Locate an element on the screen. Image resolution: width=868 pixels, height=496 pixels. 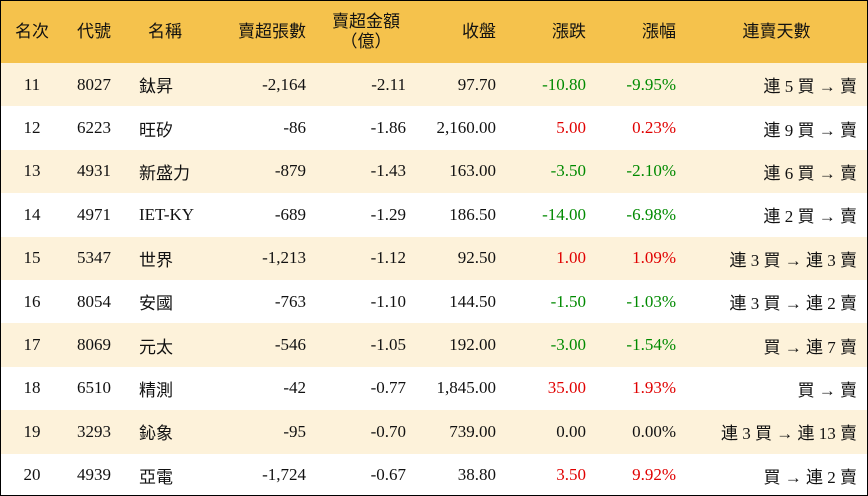
name-cell: 新盛力 is located at coordinates (165, 171).